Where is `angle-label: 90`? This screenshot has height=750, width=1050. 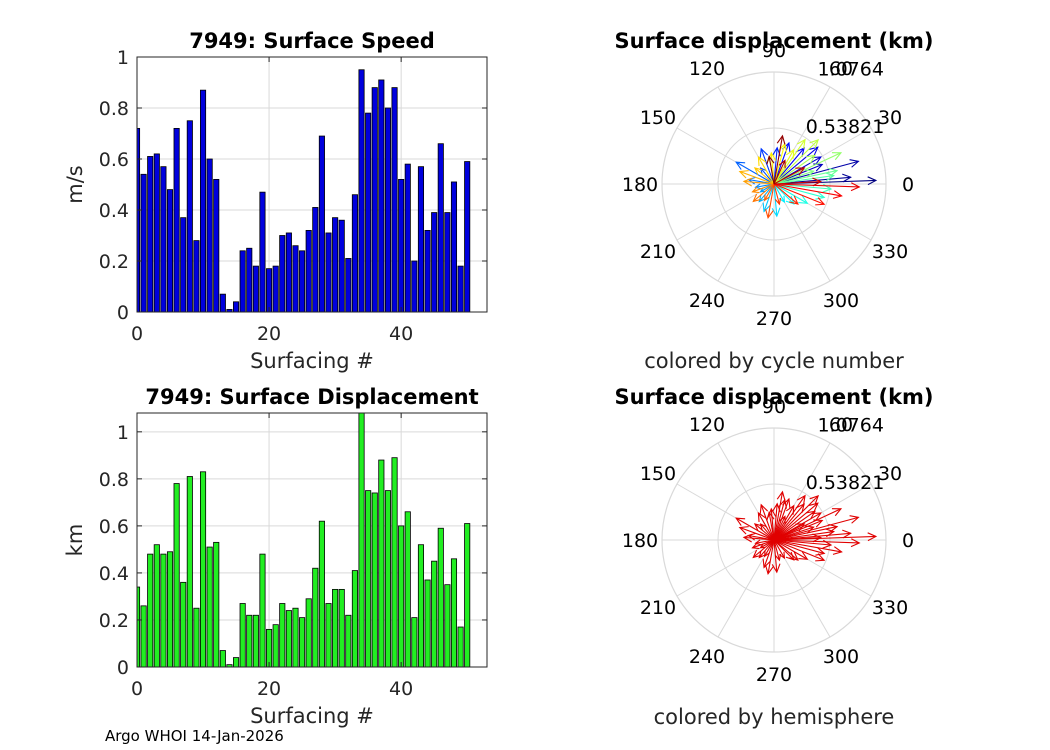
angle-label: 90 is located at coordinates (774, 51).